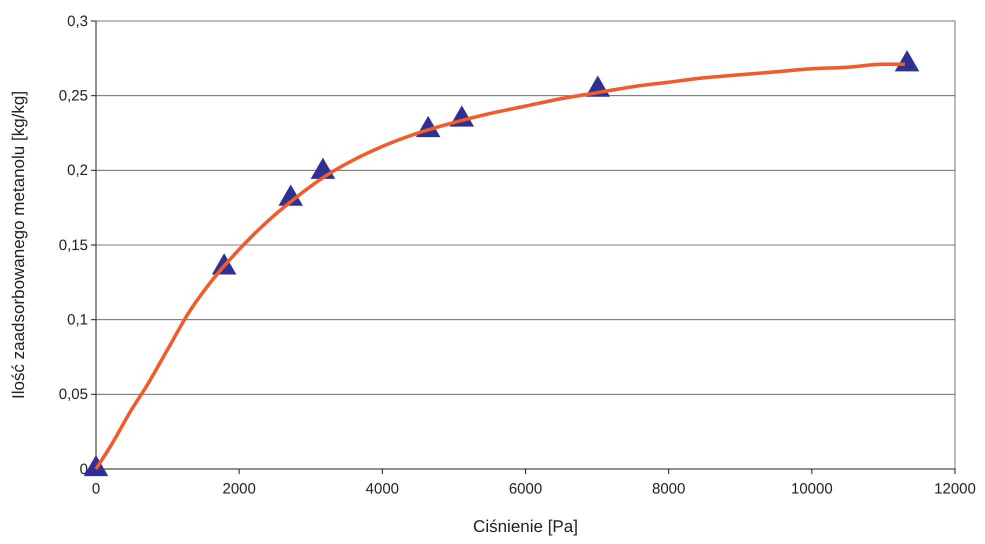  Describe the element at coordinates (77, 319) in the screenshot. I see `y-tick-label: 0,1` at that location.